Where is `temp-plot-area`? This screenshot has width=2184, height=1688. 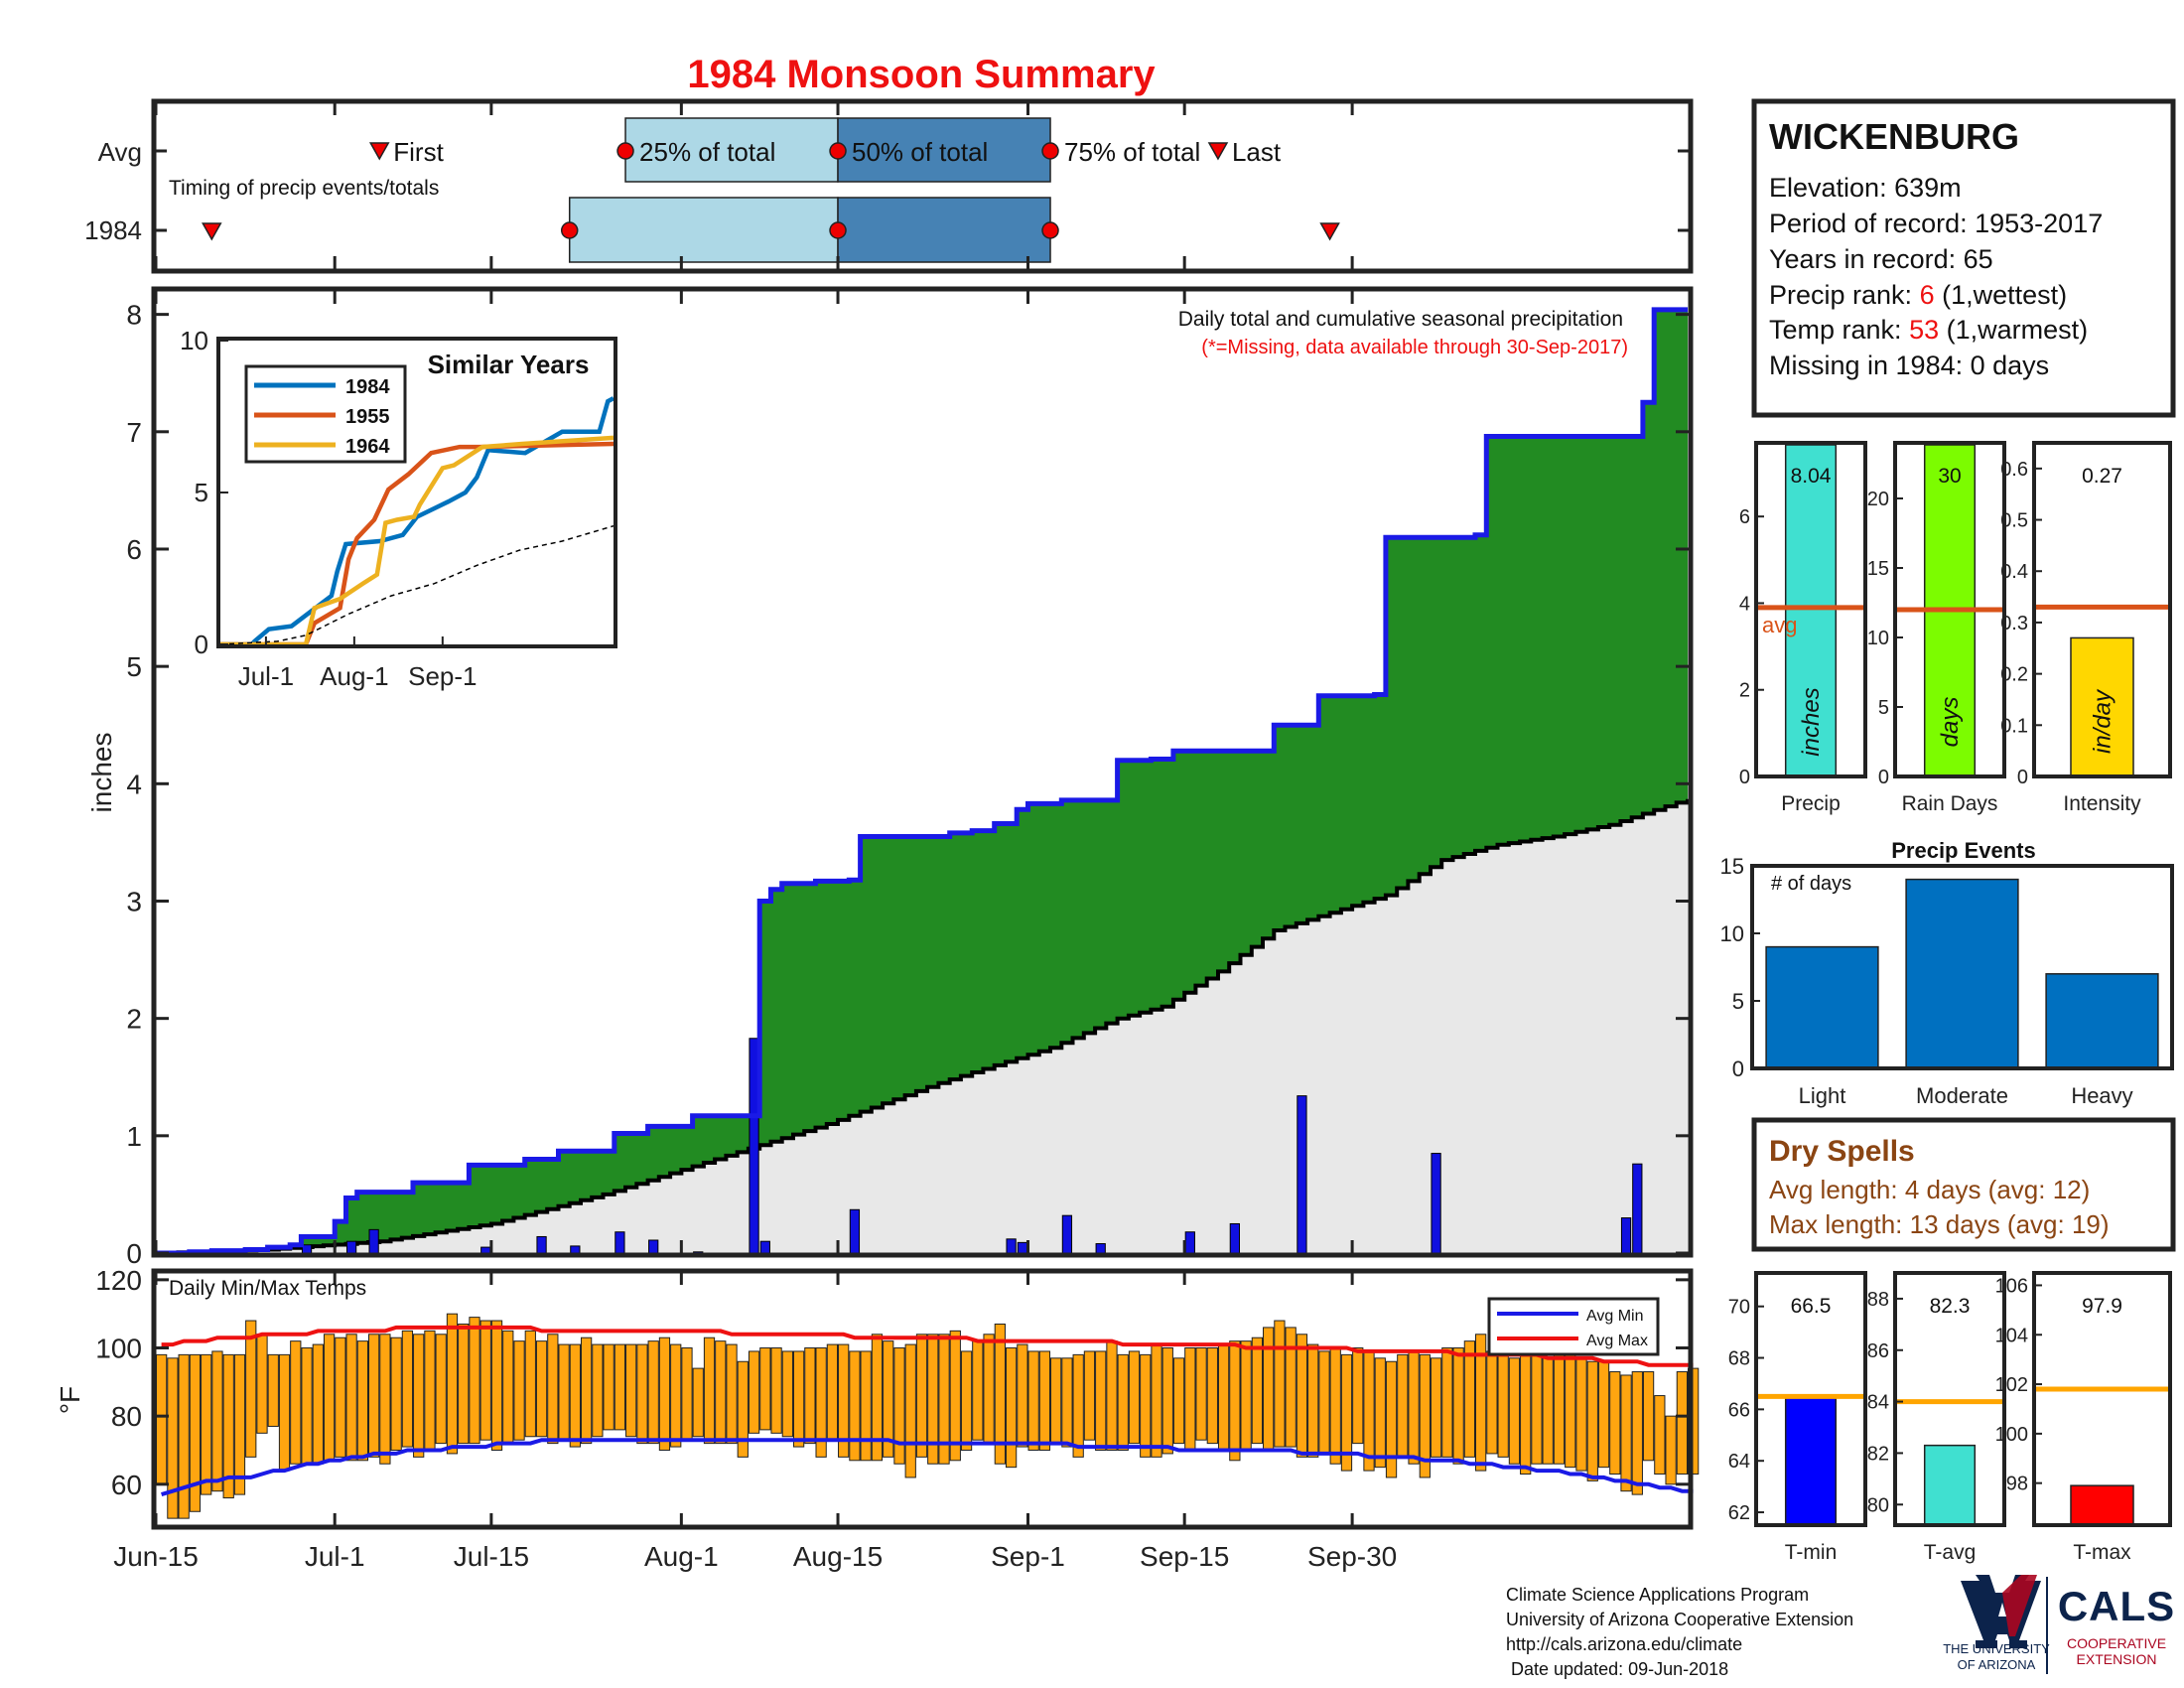
temp-plot-area is located at coordinates (928, 1416).